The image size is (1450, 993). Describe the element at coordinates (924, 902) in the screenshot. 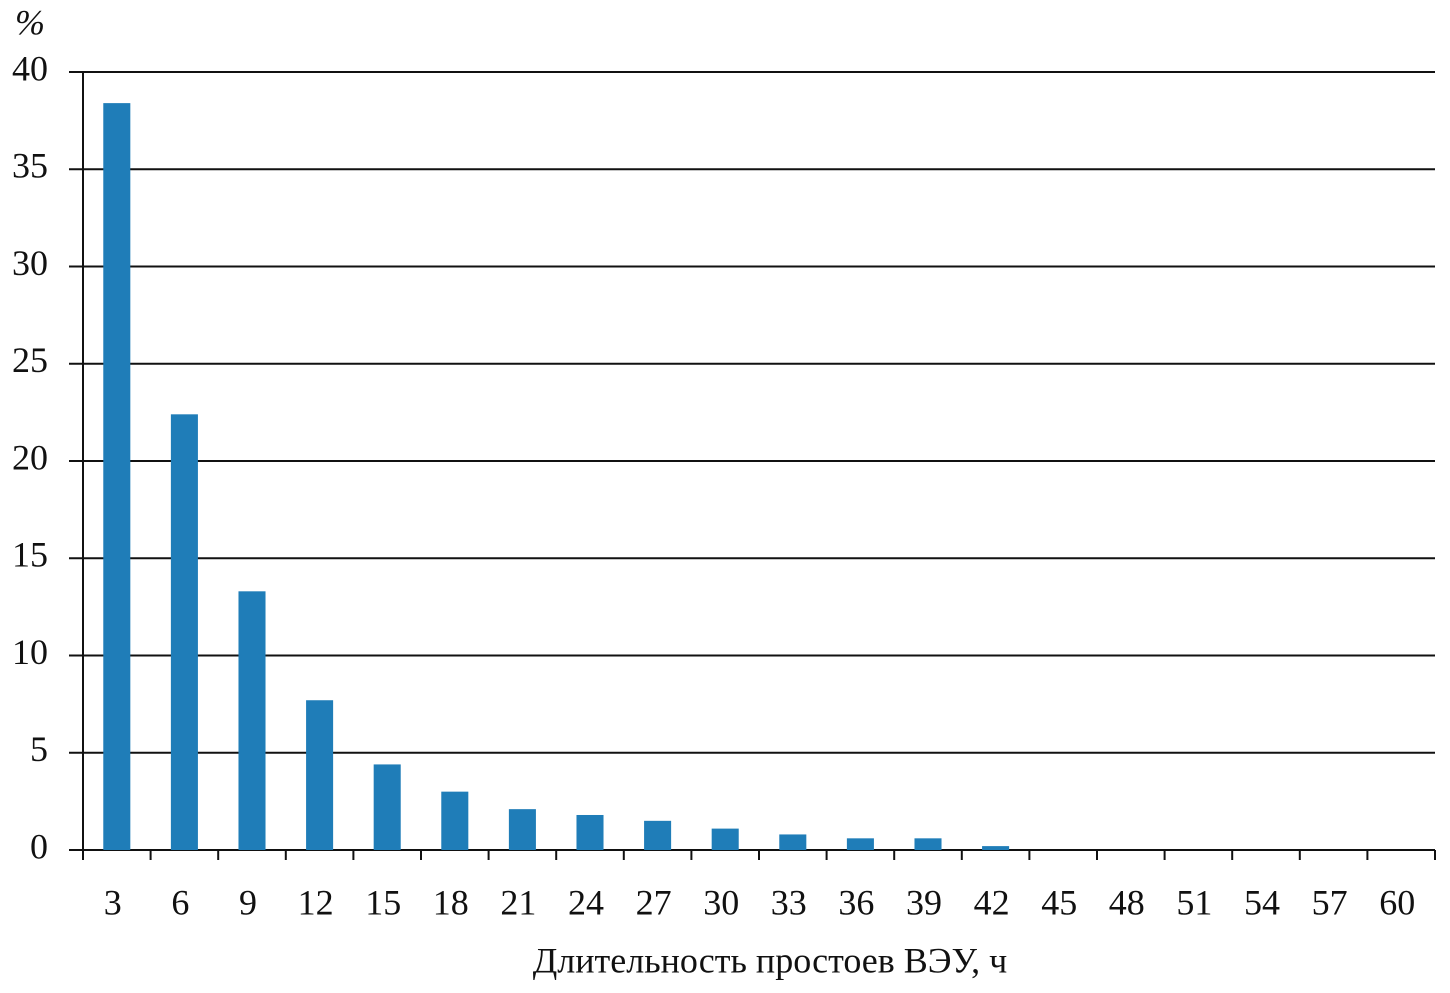

I see `x-tick-label: 39` at that location.